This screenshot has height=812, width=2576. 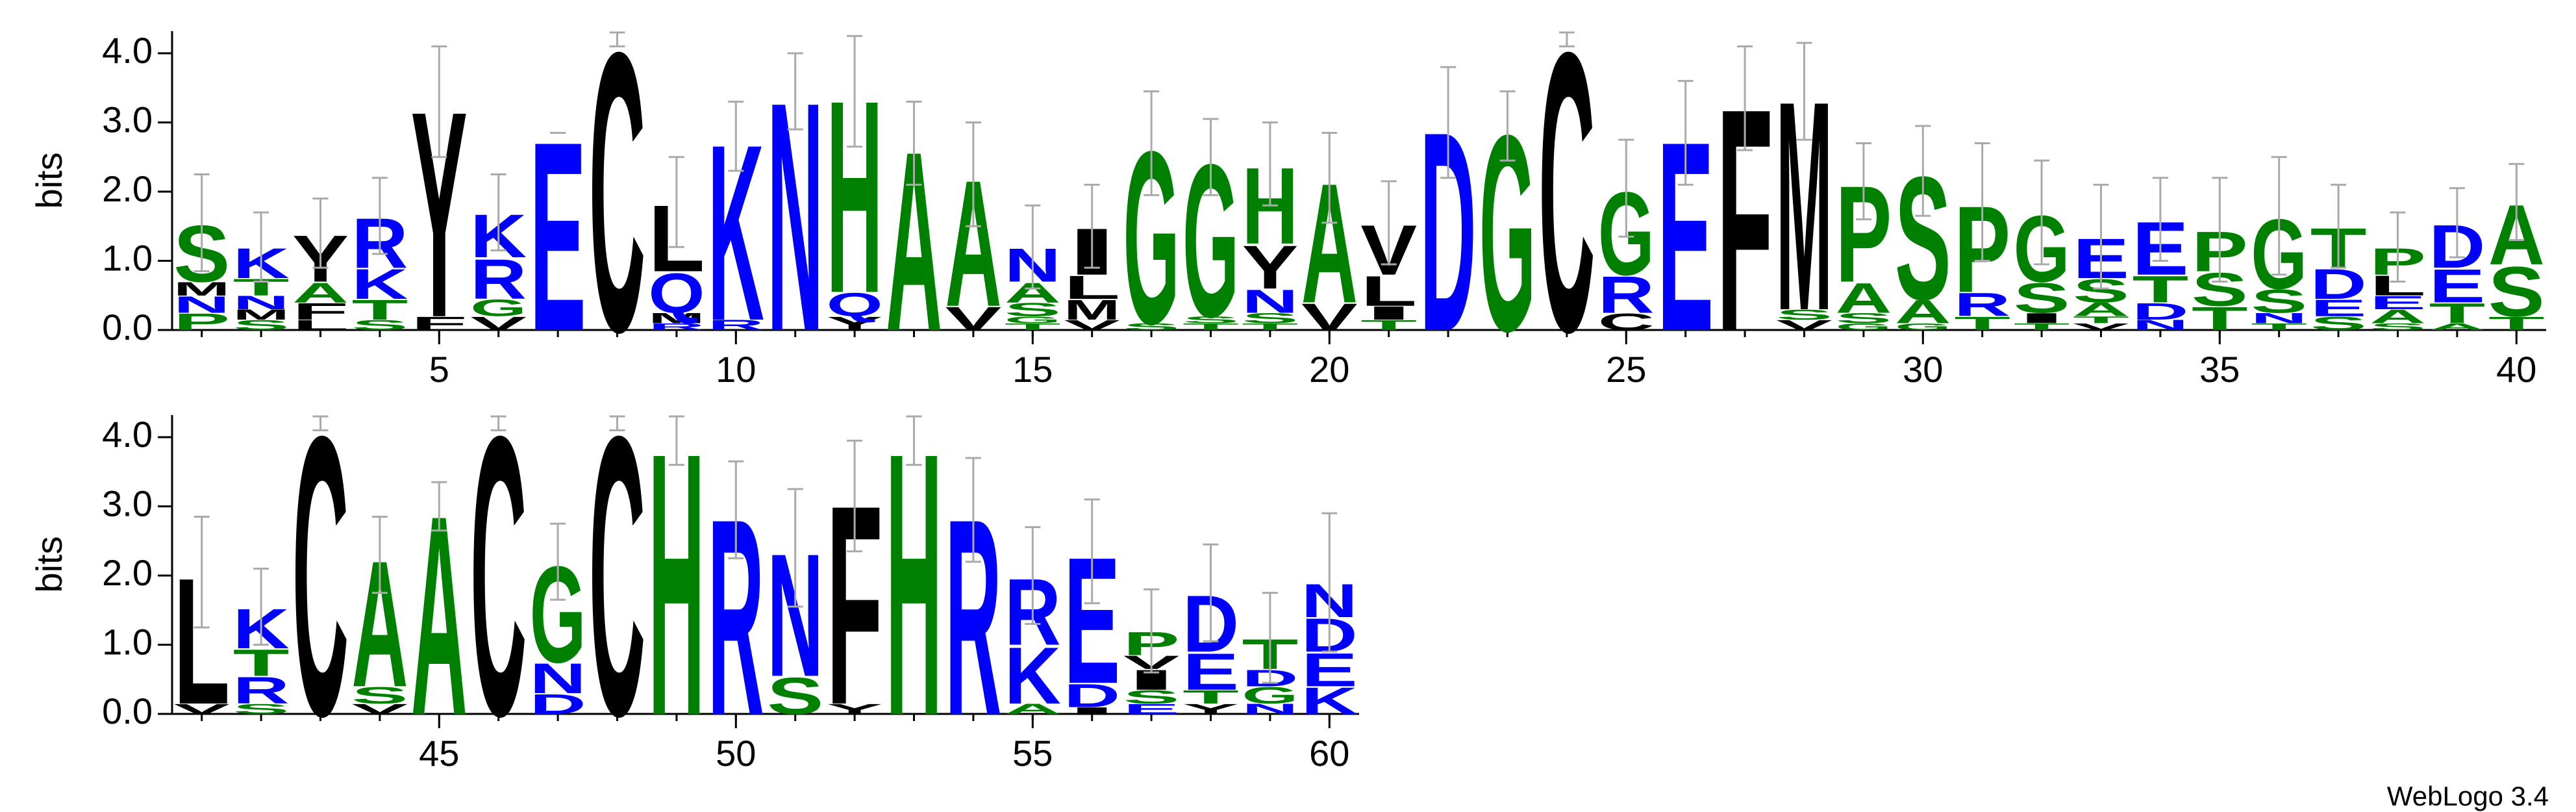 What do you see at coordinates (127, 188) in the screenshot?
I see `y-tick-label: 2.0` at bounding box center [127, 188].